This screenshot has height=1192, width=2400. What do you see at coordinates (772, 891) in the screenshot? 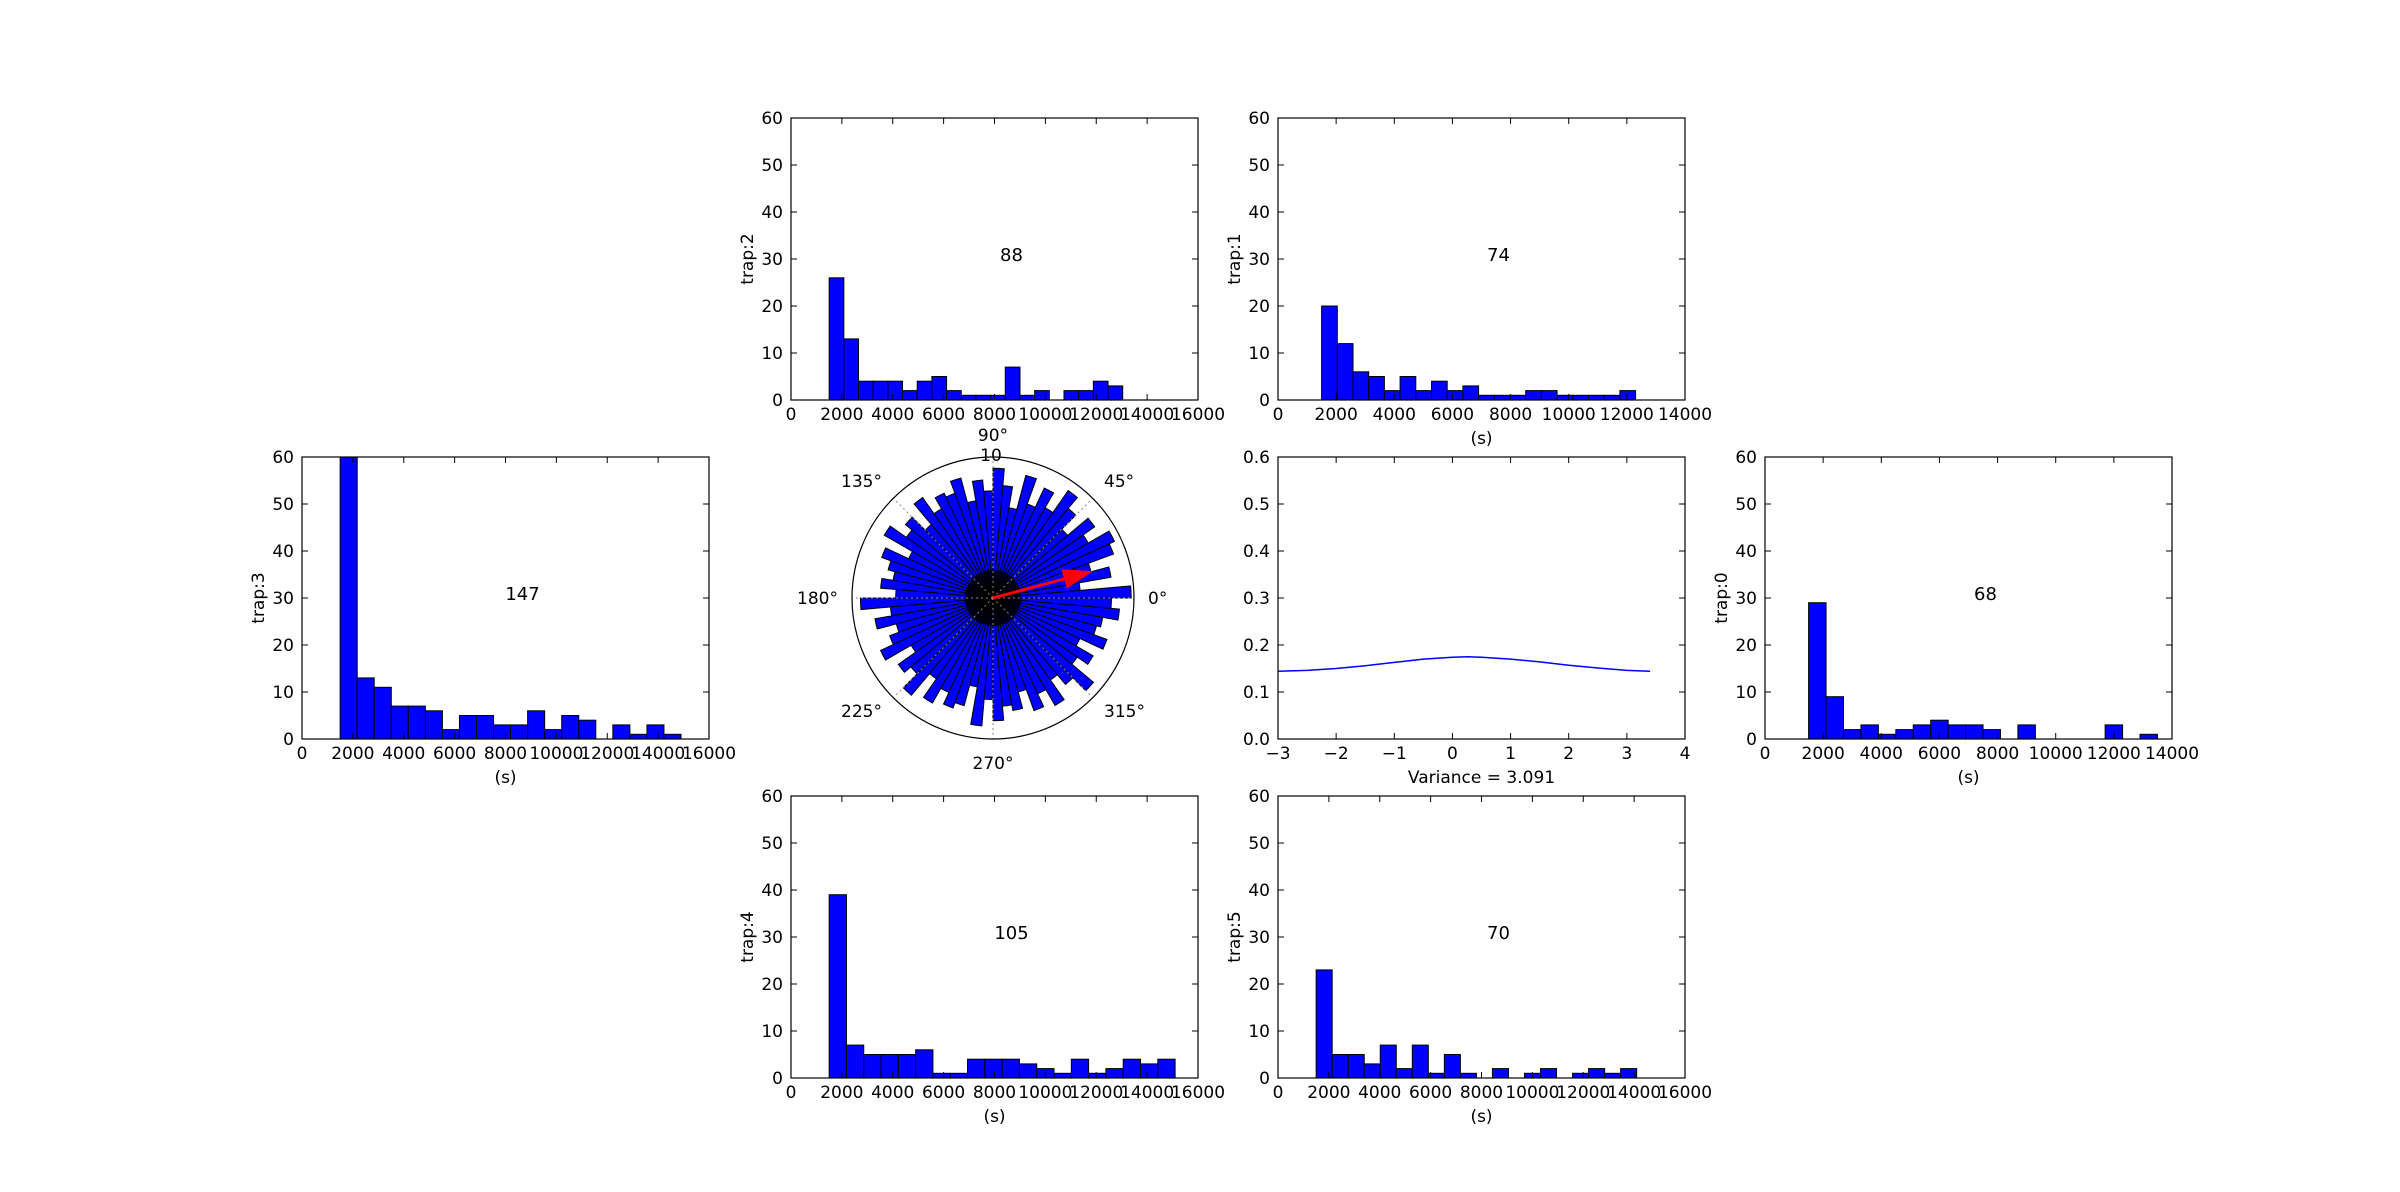
I see `y-tick-label: 40` at bounding box center [772, 891].